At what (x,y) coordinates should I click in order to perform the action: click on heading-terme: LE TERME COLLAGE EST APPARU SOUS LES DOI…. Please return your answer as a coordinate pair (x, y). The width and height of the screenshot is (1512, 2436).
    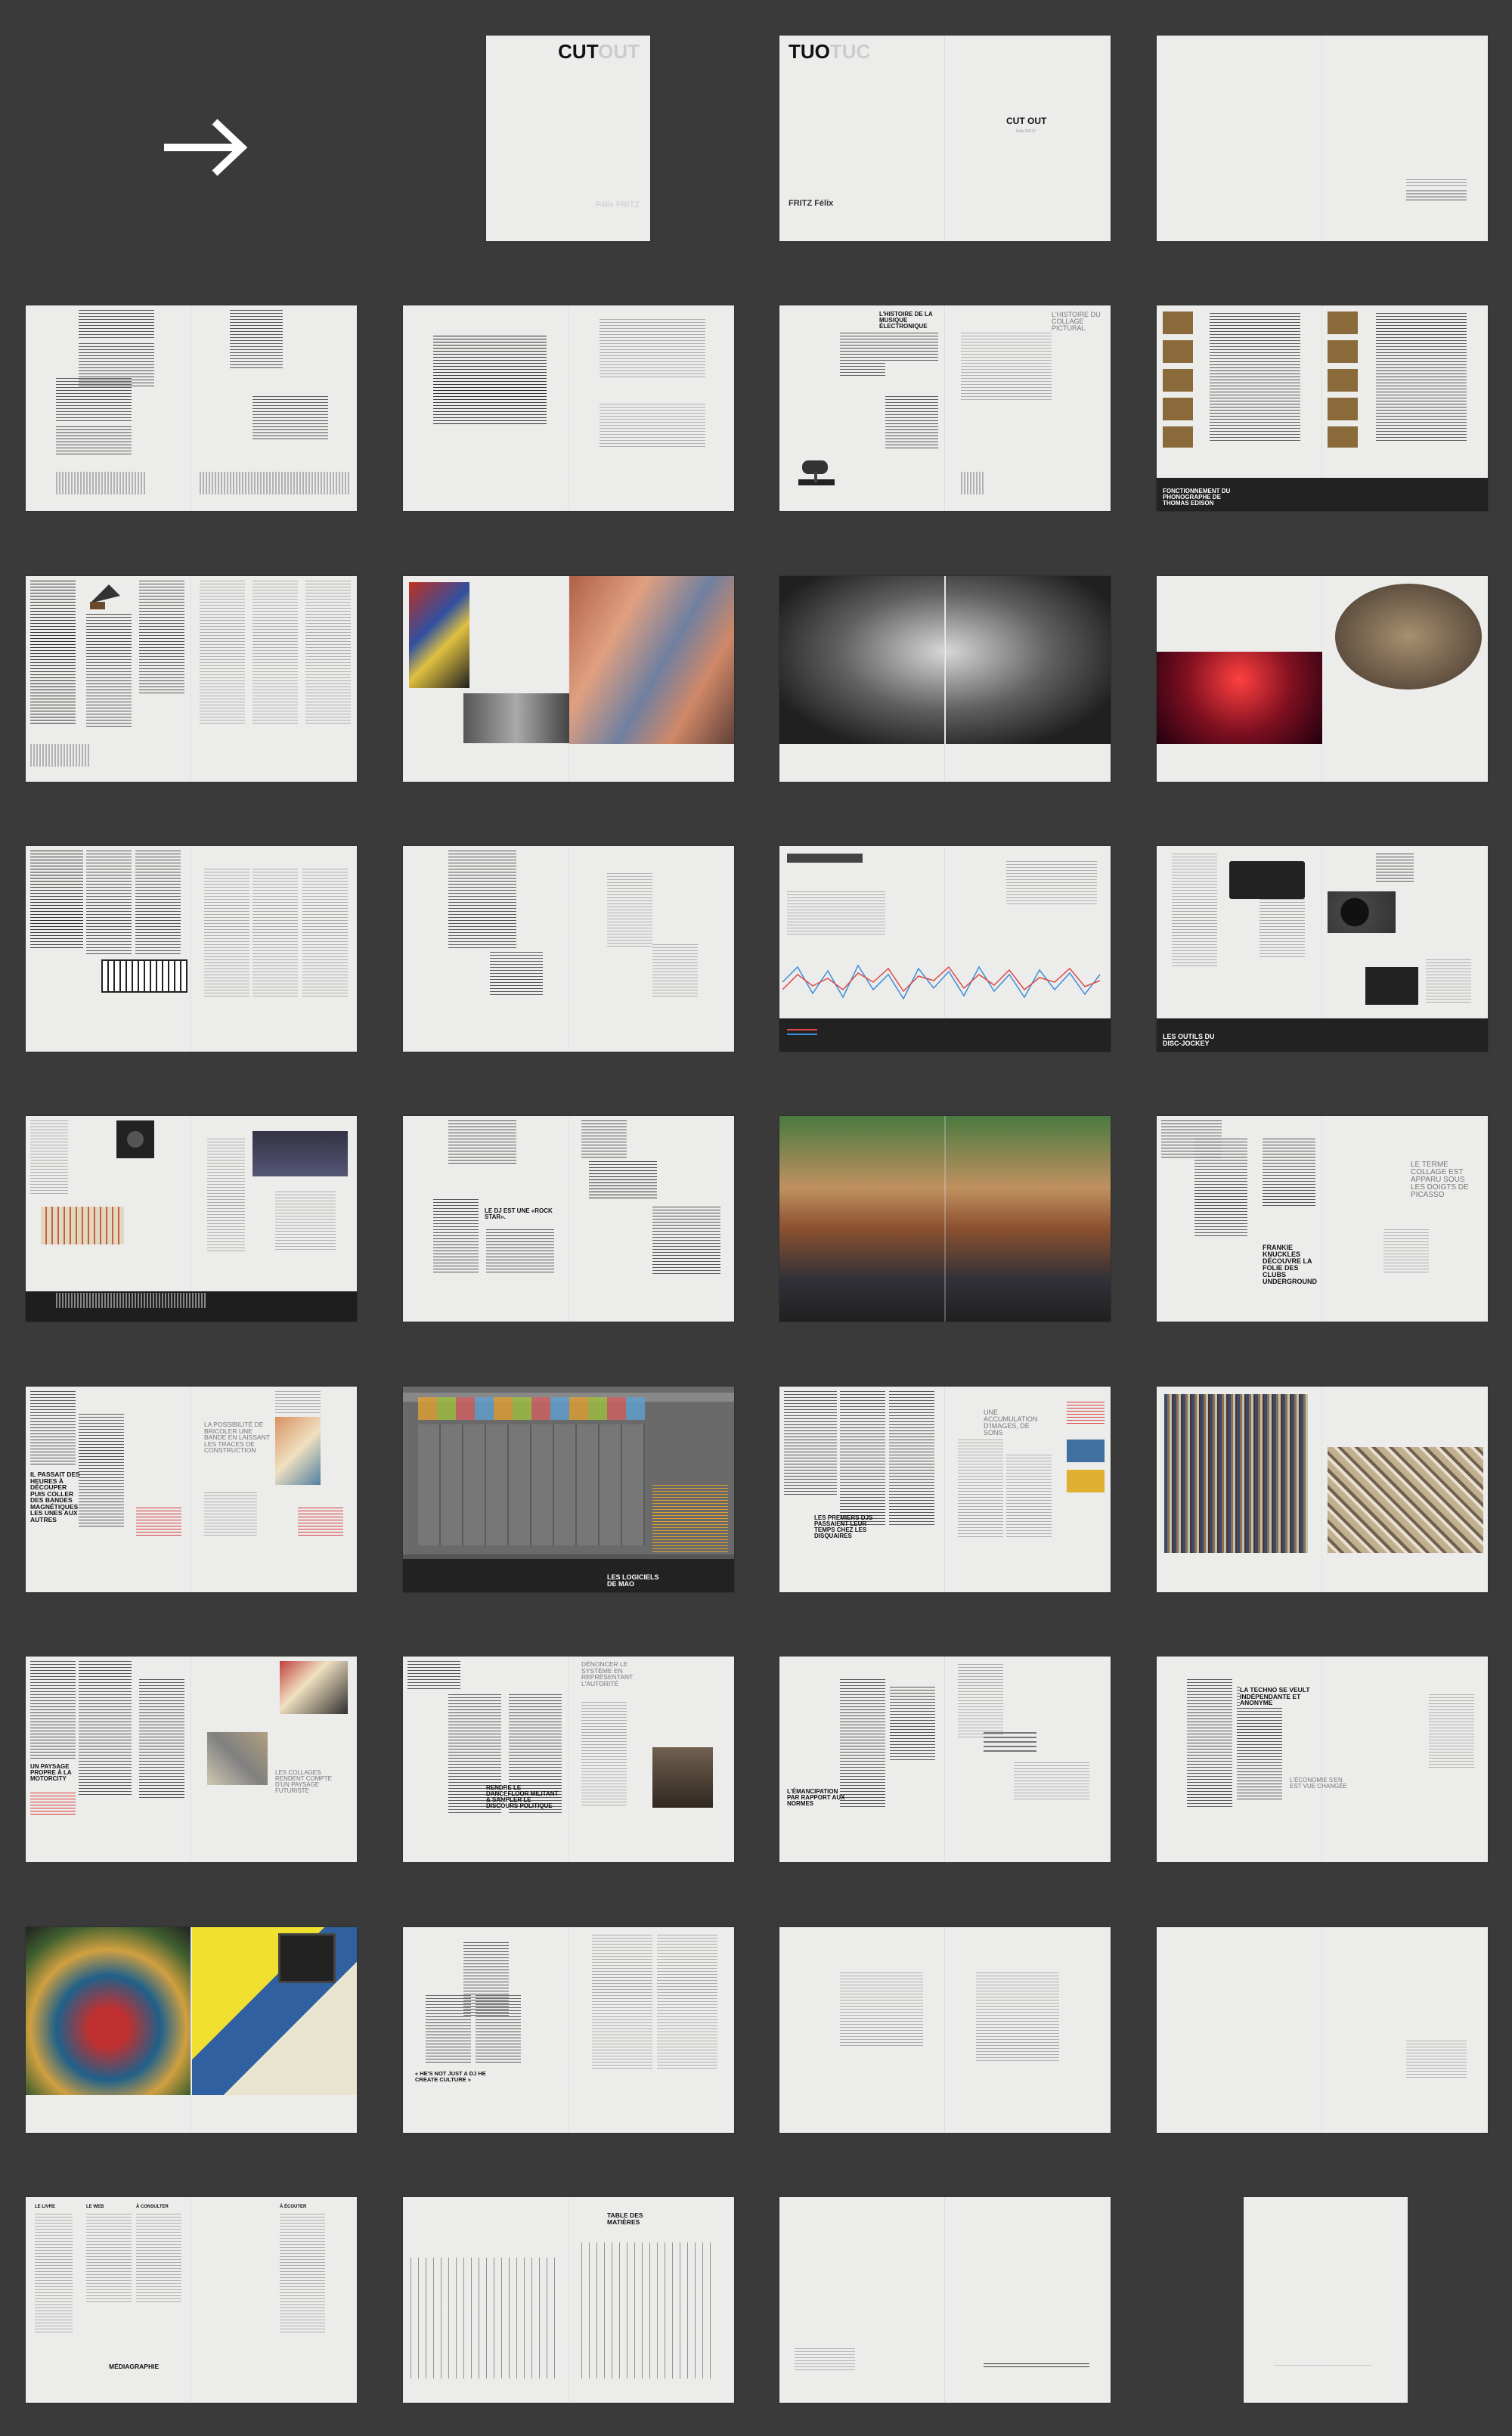
    Looking at the image, I should click on (1440, 1180).